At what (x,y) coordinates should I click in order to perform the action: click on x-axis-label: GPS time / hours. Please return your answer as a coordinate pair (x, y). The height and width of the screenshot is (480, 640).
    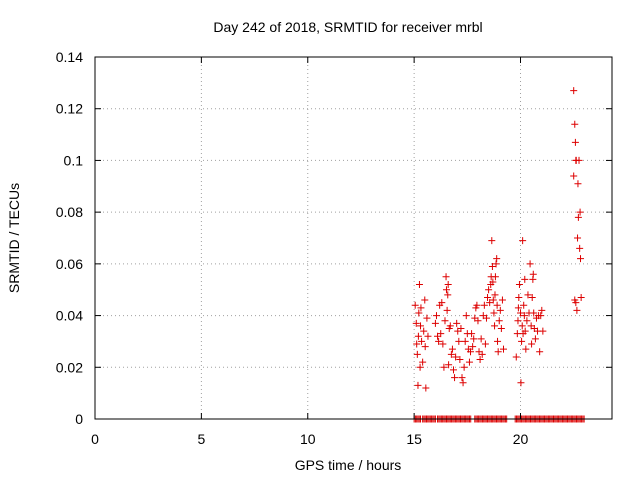
    Looking at the image, I should click on (348, 465).